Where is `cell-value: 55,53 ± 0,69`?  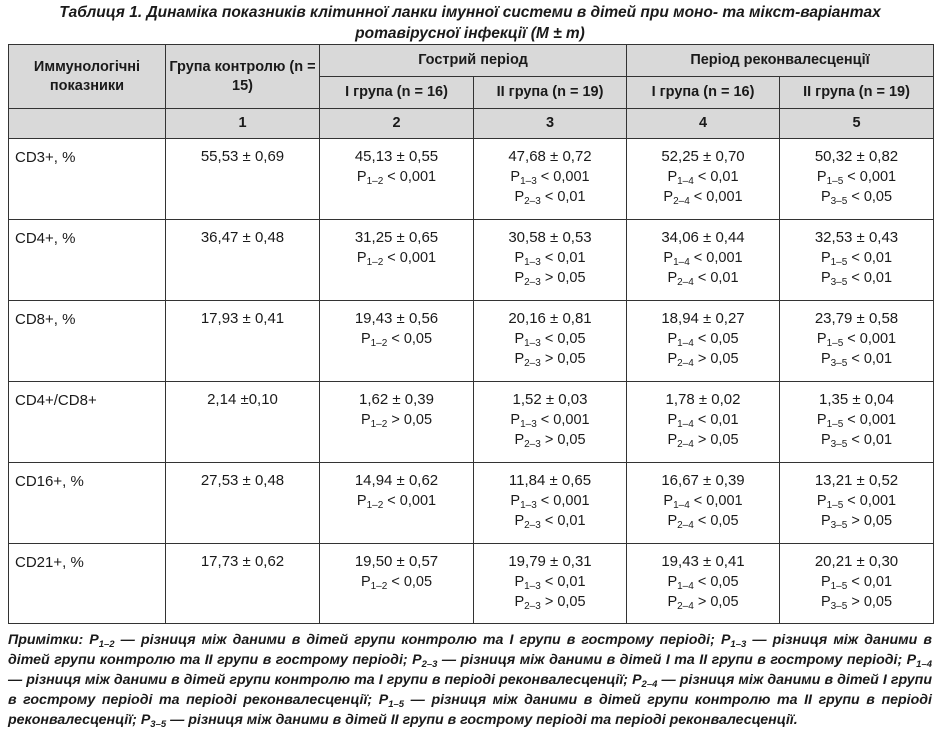
cell-value: 55,53 ± 0,69 is located at coordinates (242, 156).